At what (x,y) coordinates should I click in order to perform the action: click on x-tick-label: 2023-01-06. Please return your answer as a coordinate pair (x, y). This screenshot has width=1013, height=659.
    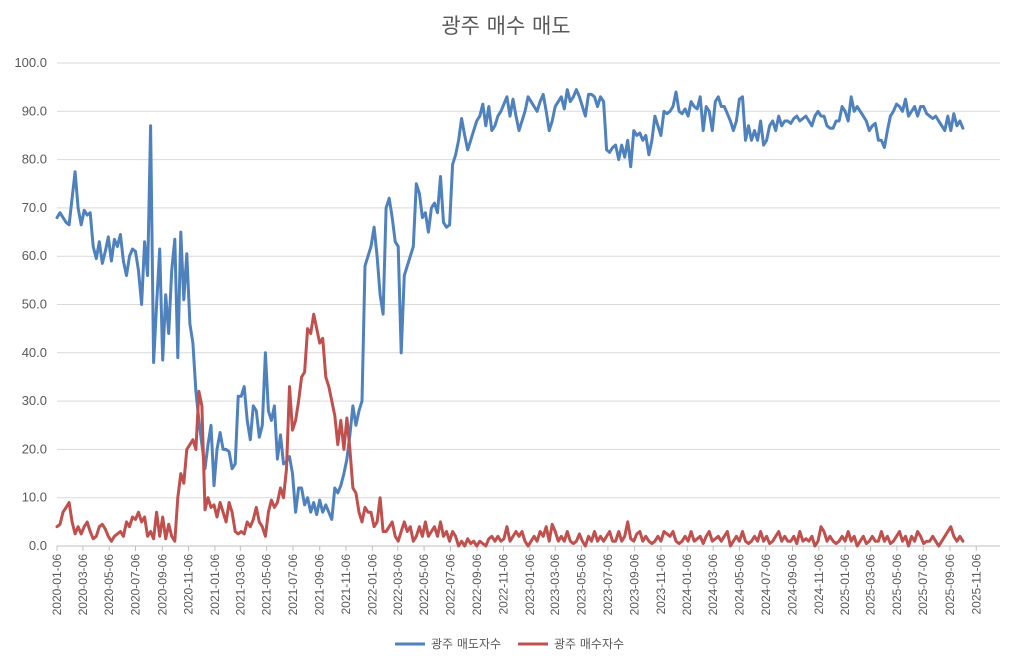
    Looking at the image, I should click on (530, 585).